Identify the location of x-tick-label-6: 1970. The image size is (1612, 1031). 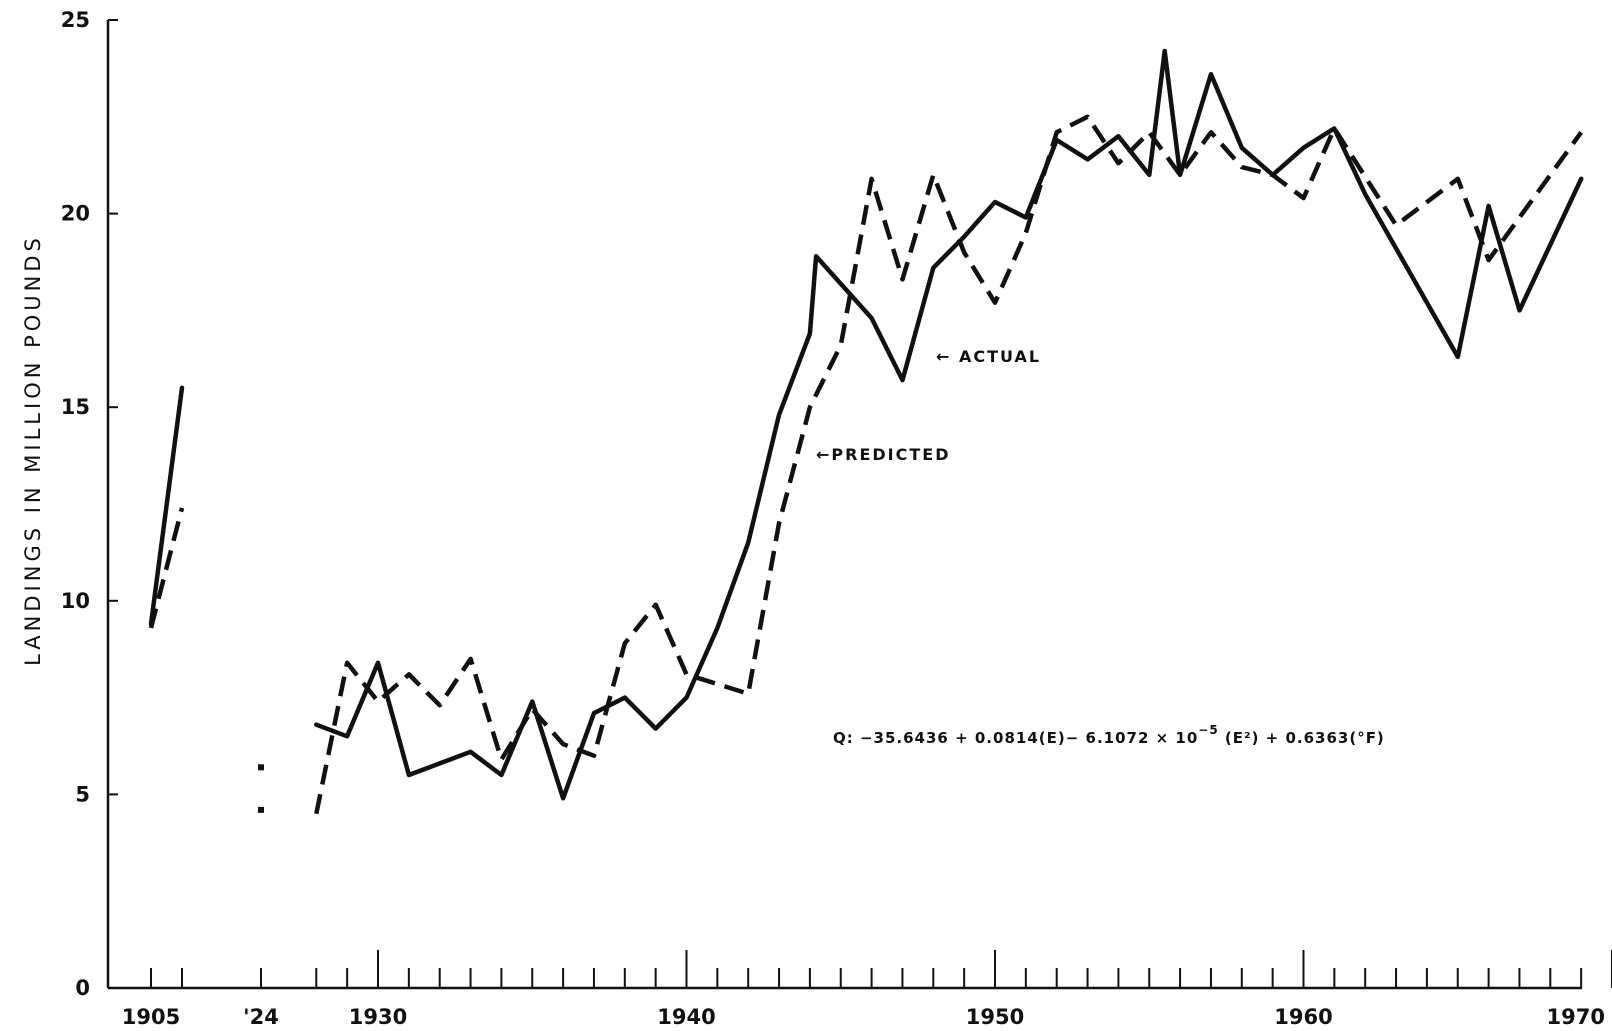
(1576, 1017).